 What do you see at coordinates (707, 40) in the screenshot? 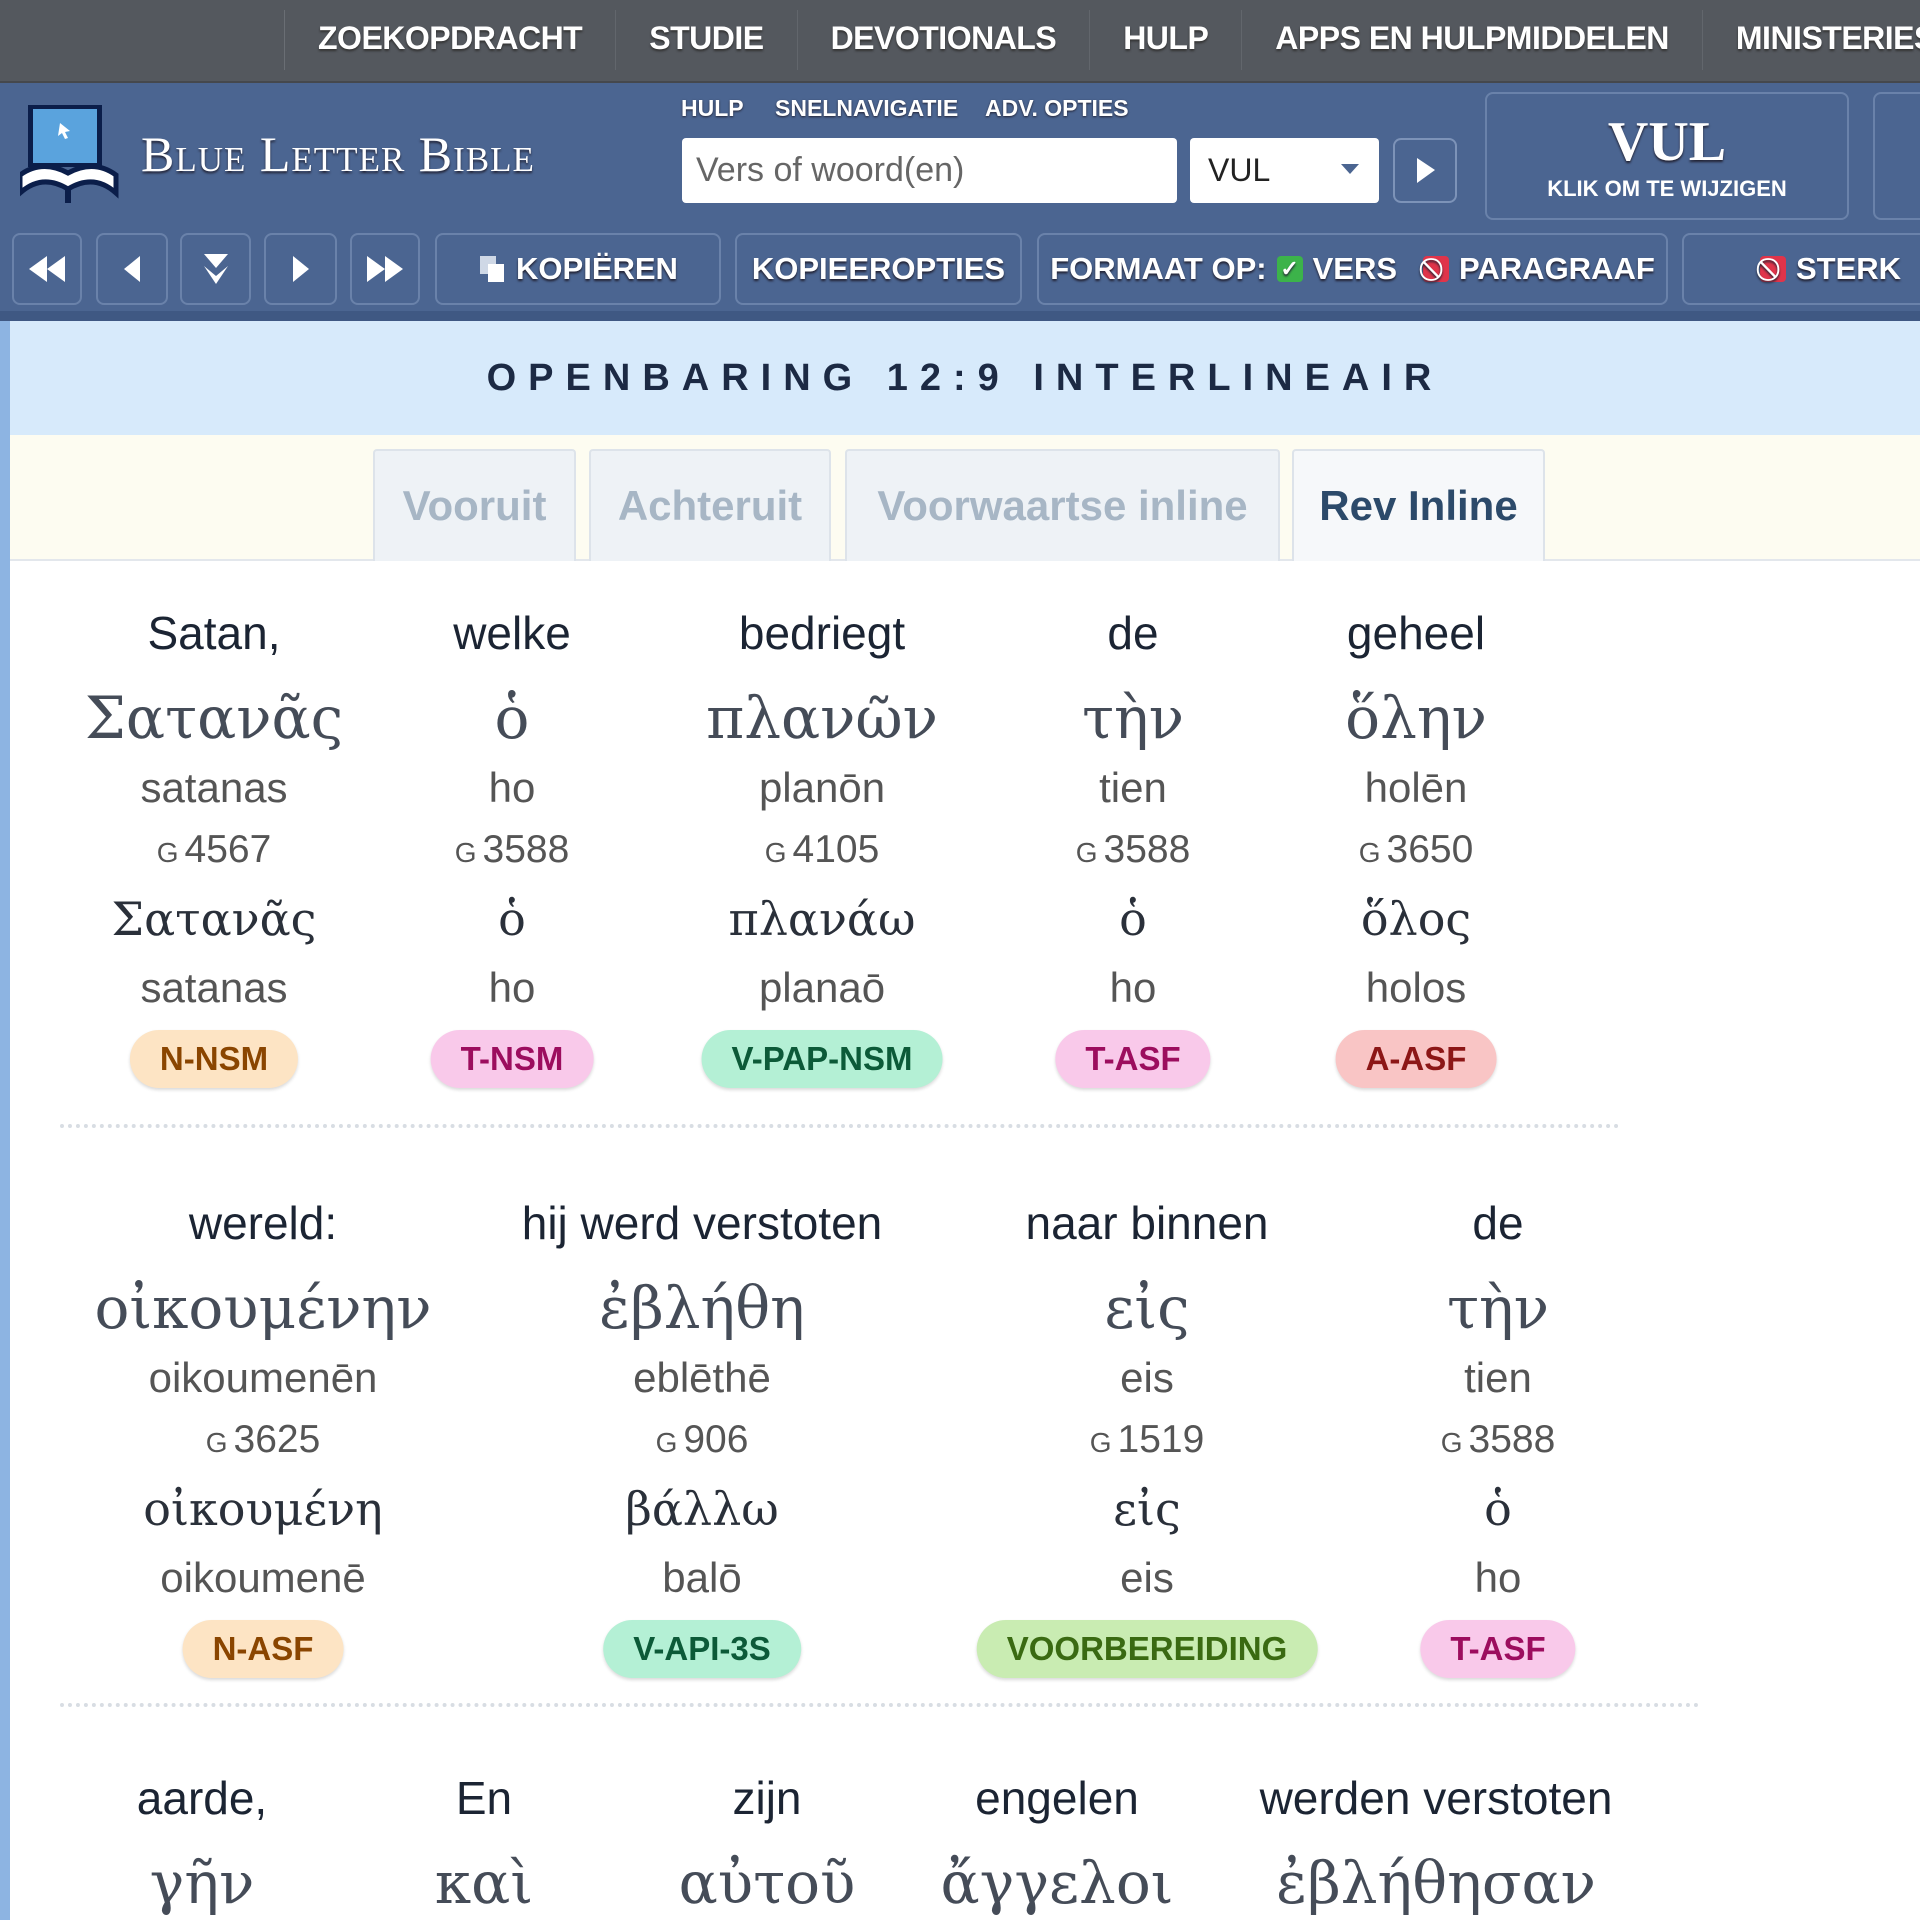
I see `nav-item: STUDIE` at bounding box center [707, 40].